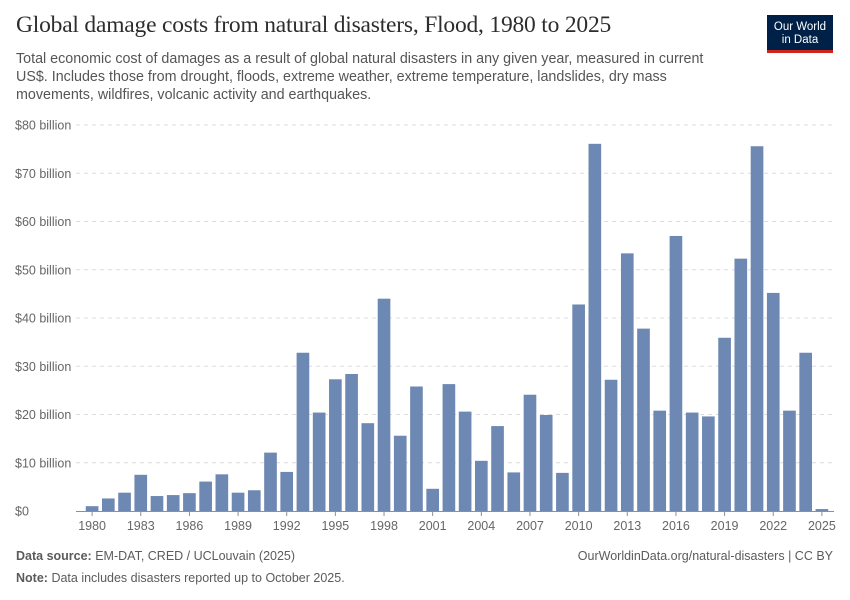 Image resolution: width=850 pixels, height=600 pixels. Describe the element at coordinates (43, 126) in the screenshot. I see `y-tick-label: $80 billion` at that location.